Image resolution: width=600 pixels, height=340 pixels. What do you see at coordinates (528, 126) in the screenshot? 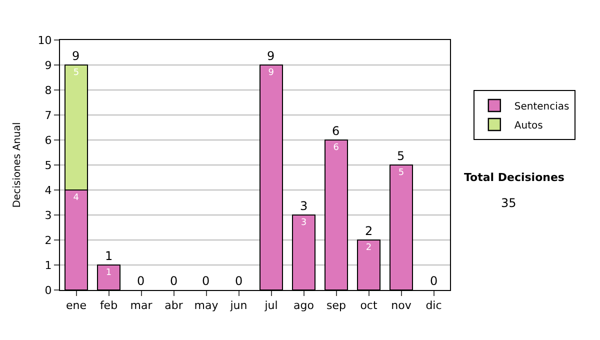
I see `legend-label: Autos` at bounding box center [528, 126].